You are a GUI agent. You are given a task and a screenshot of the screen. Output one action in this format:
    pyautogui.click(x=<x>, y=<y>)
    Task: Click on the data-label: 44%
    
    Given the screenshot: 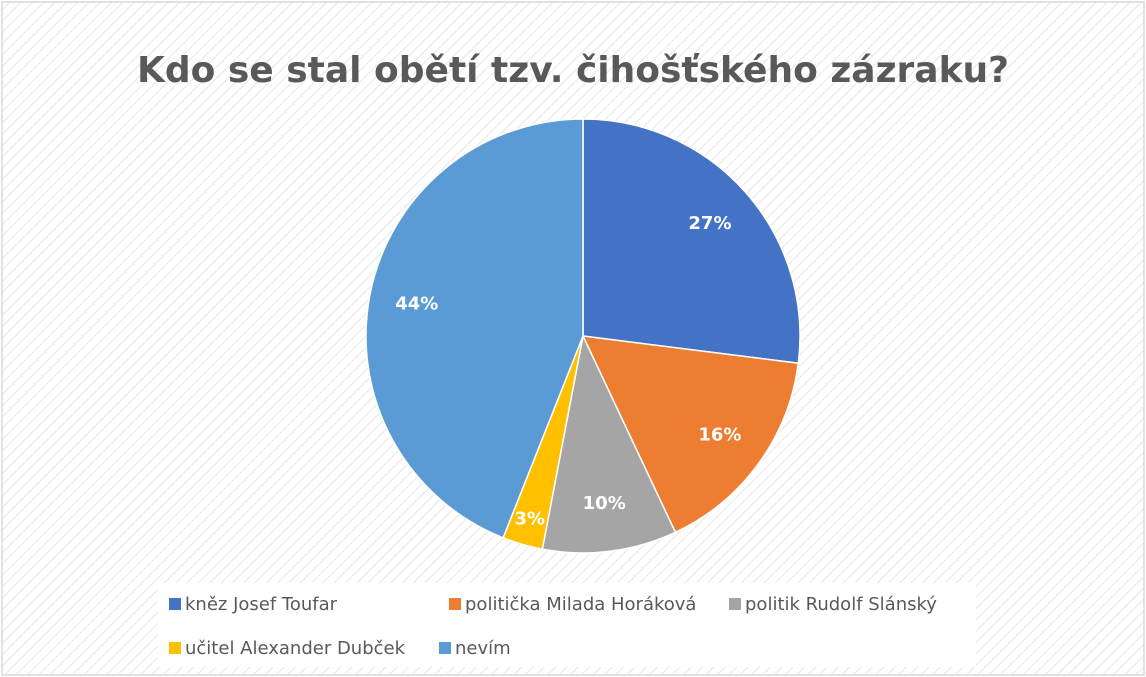 What is the action you would take?
    pyautogui.click(x=416, y=303)
    